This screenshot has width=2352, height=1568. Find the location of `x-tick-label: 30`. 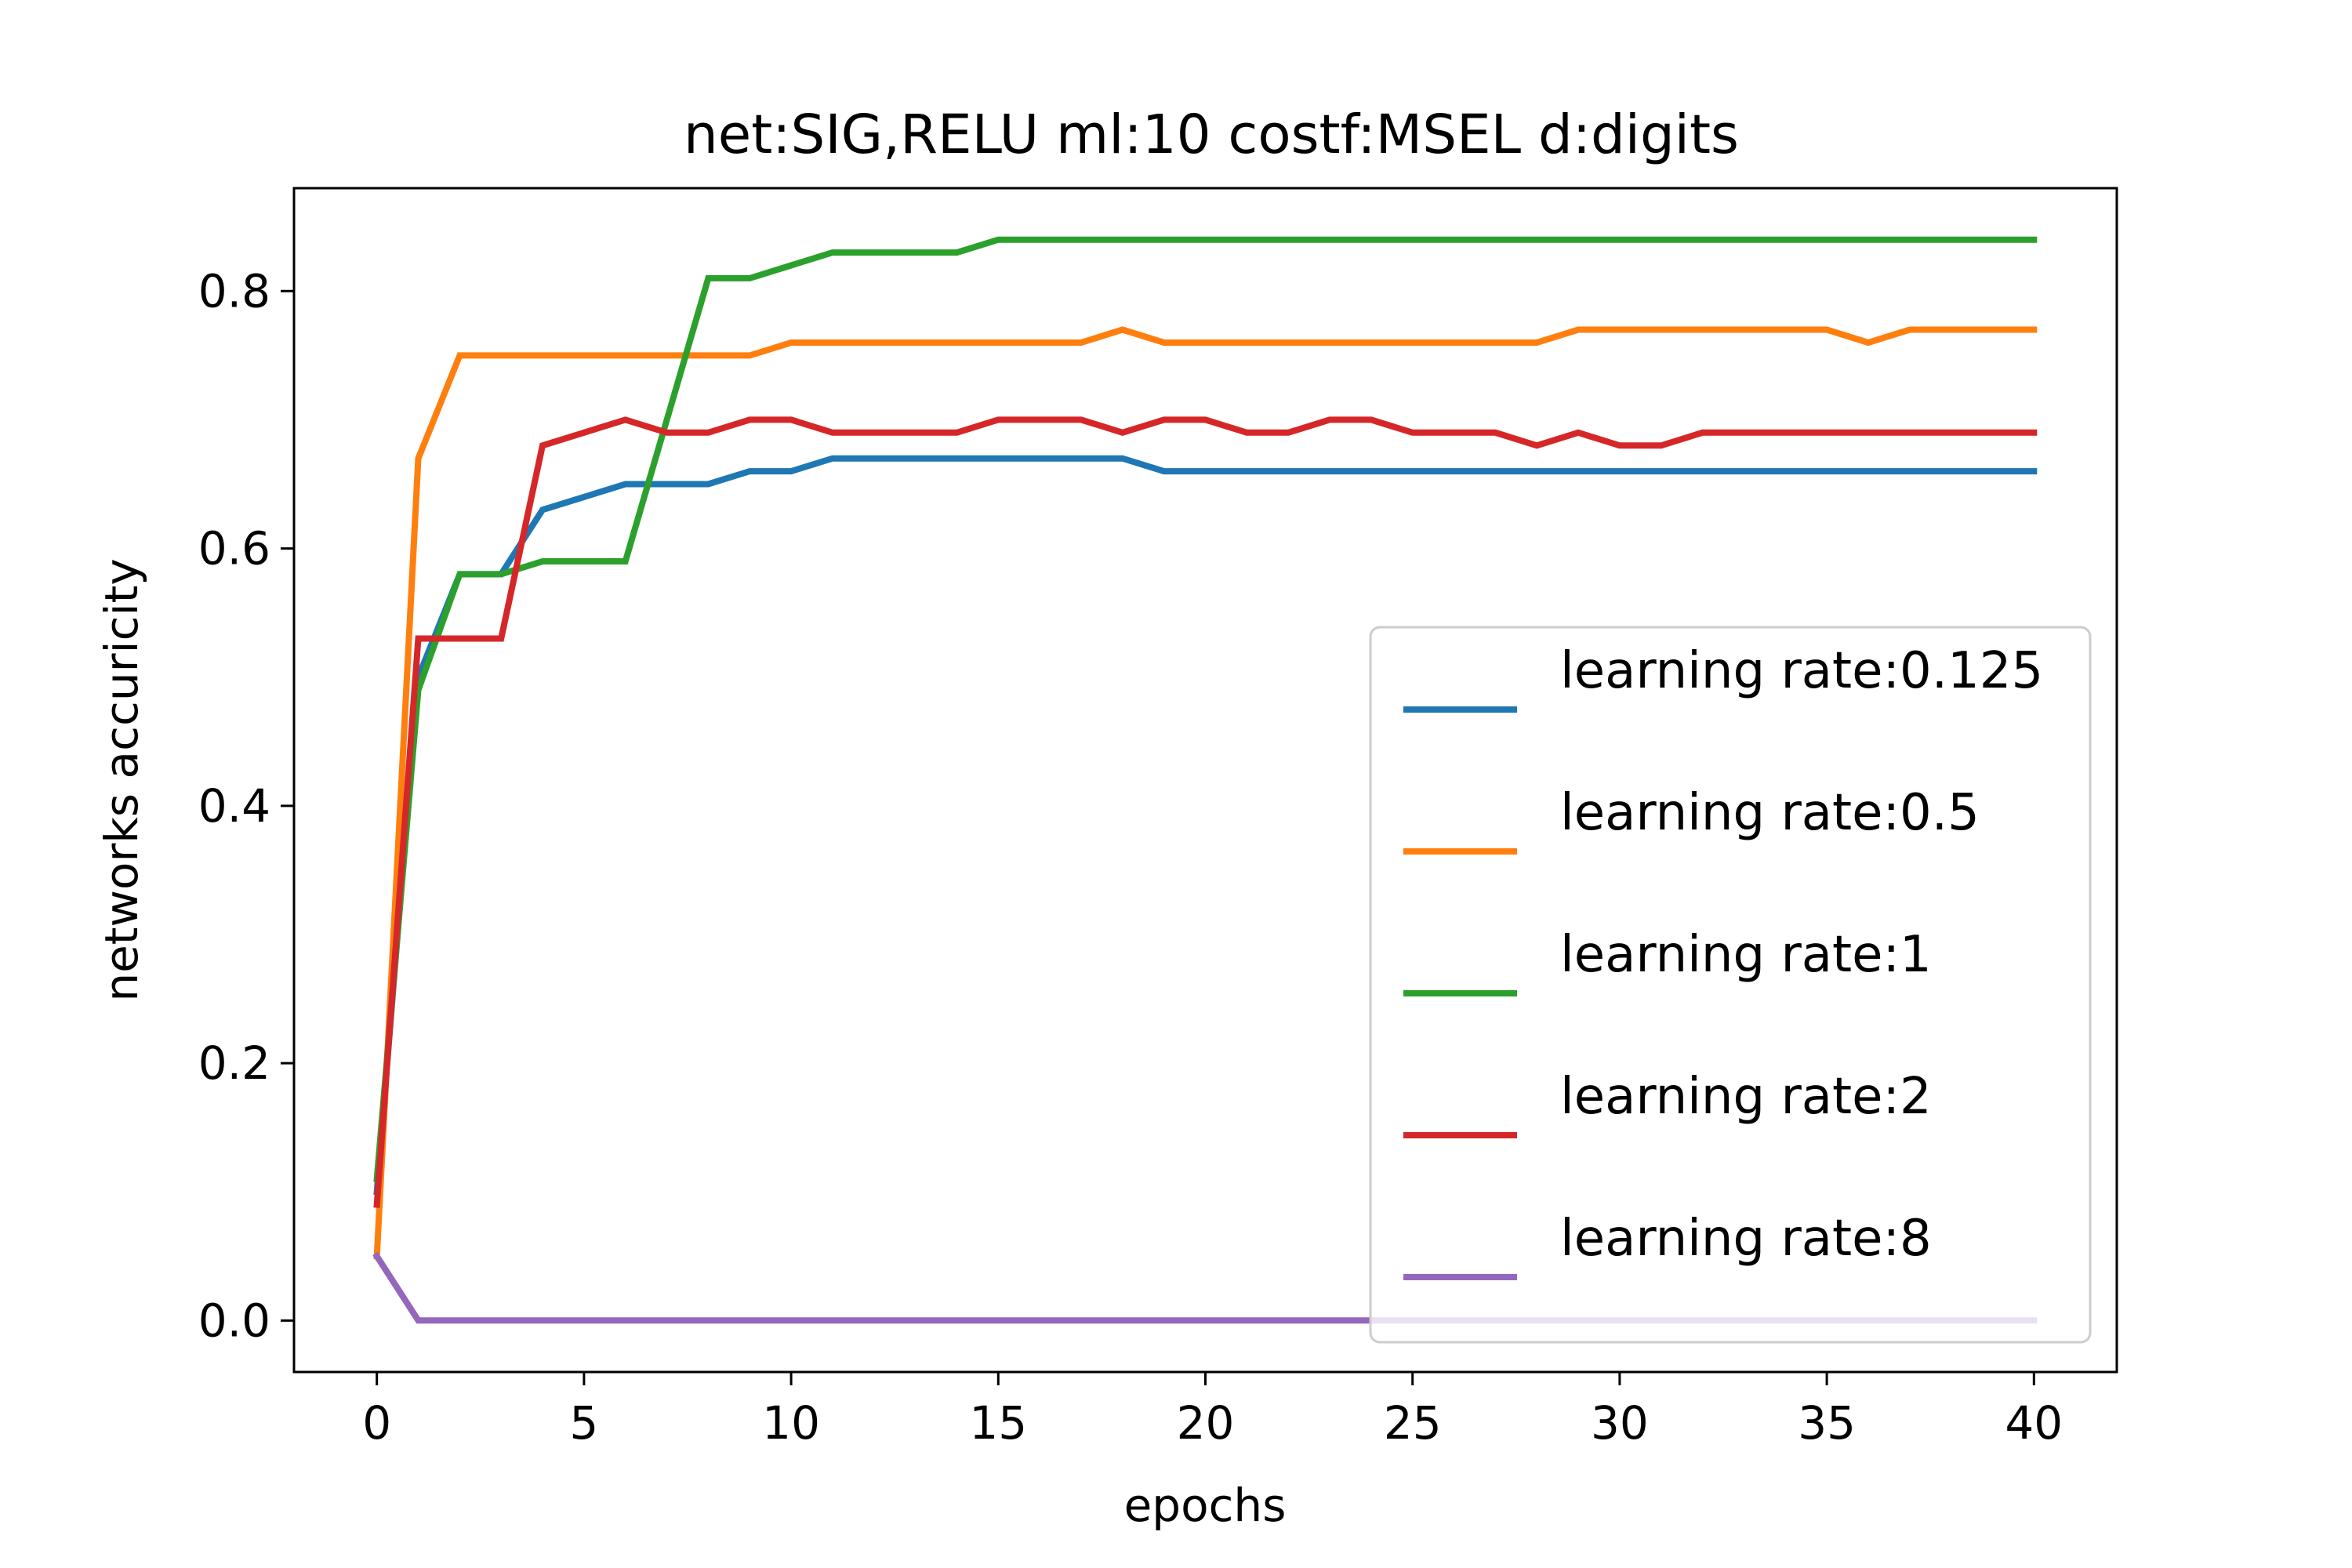

x-tick-label: 30 is located at coordinates (1620, 1423).